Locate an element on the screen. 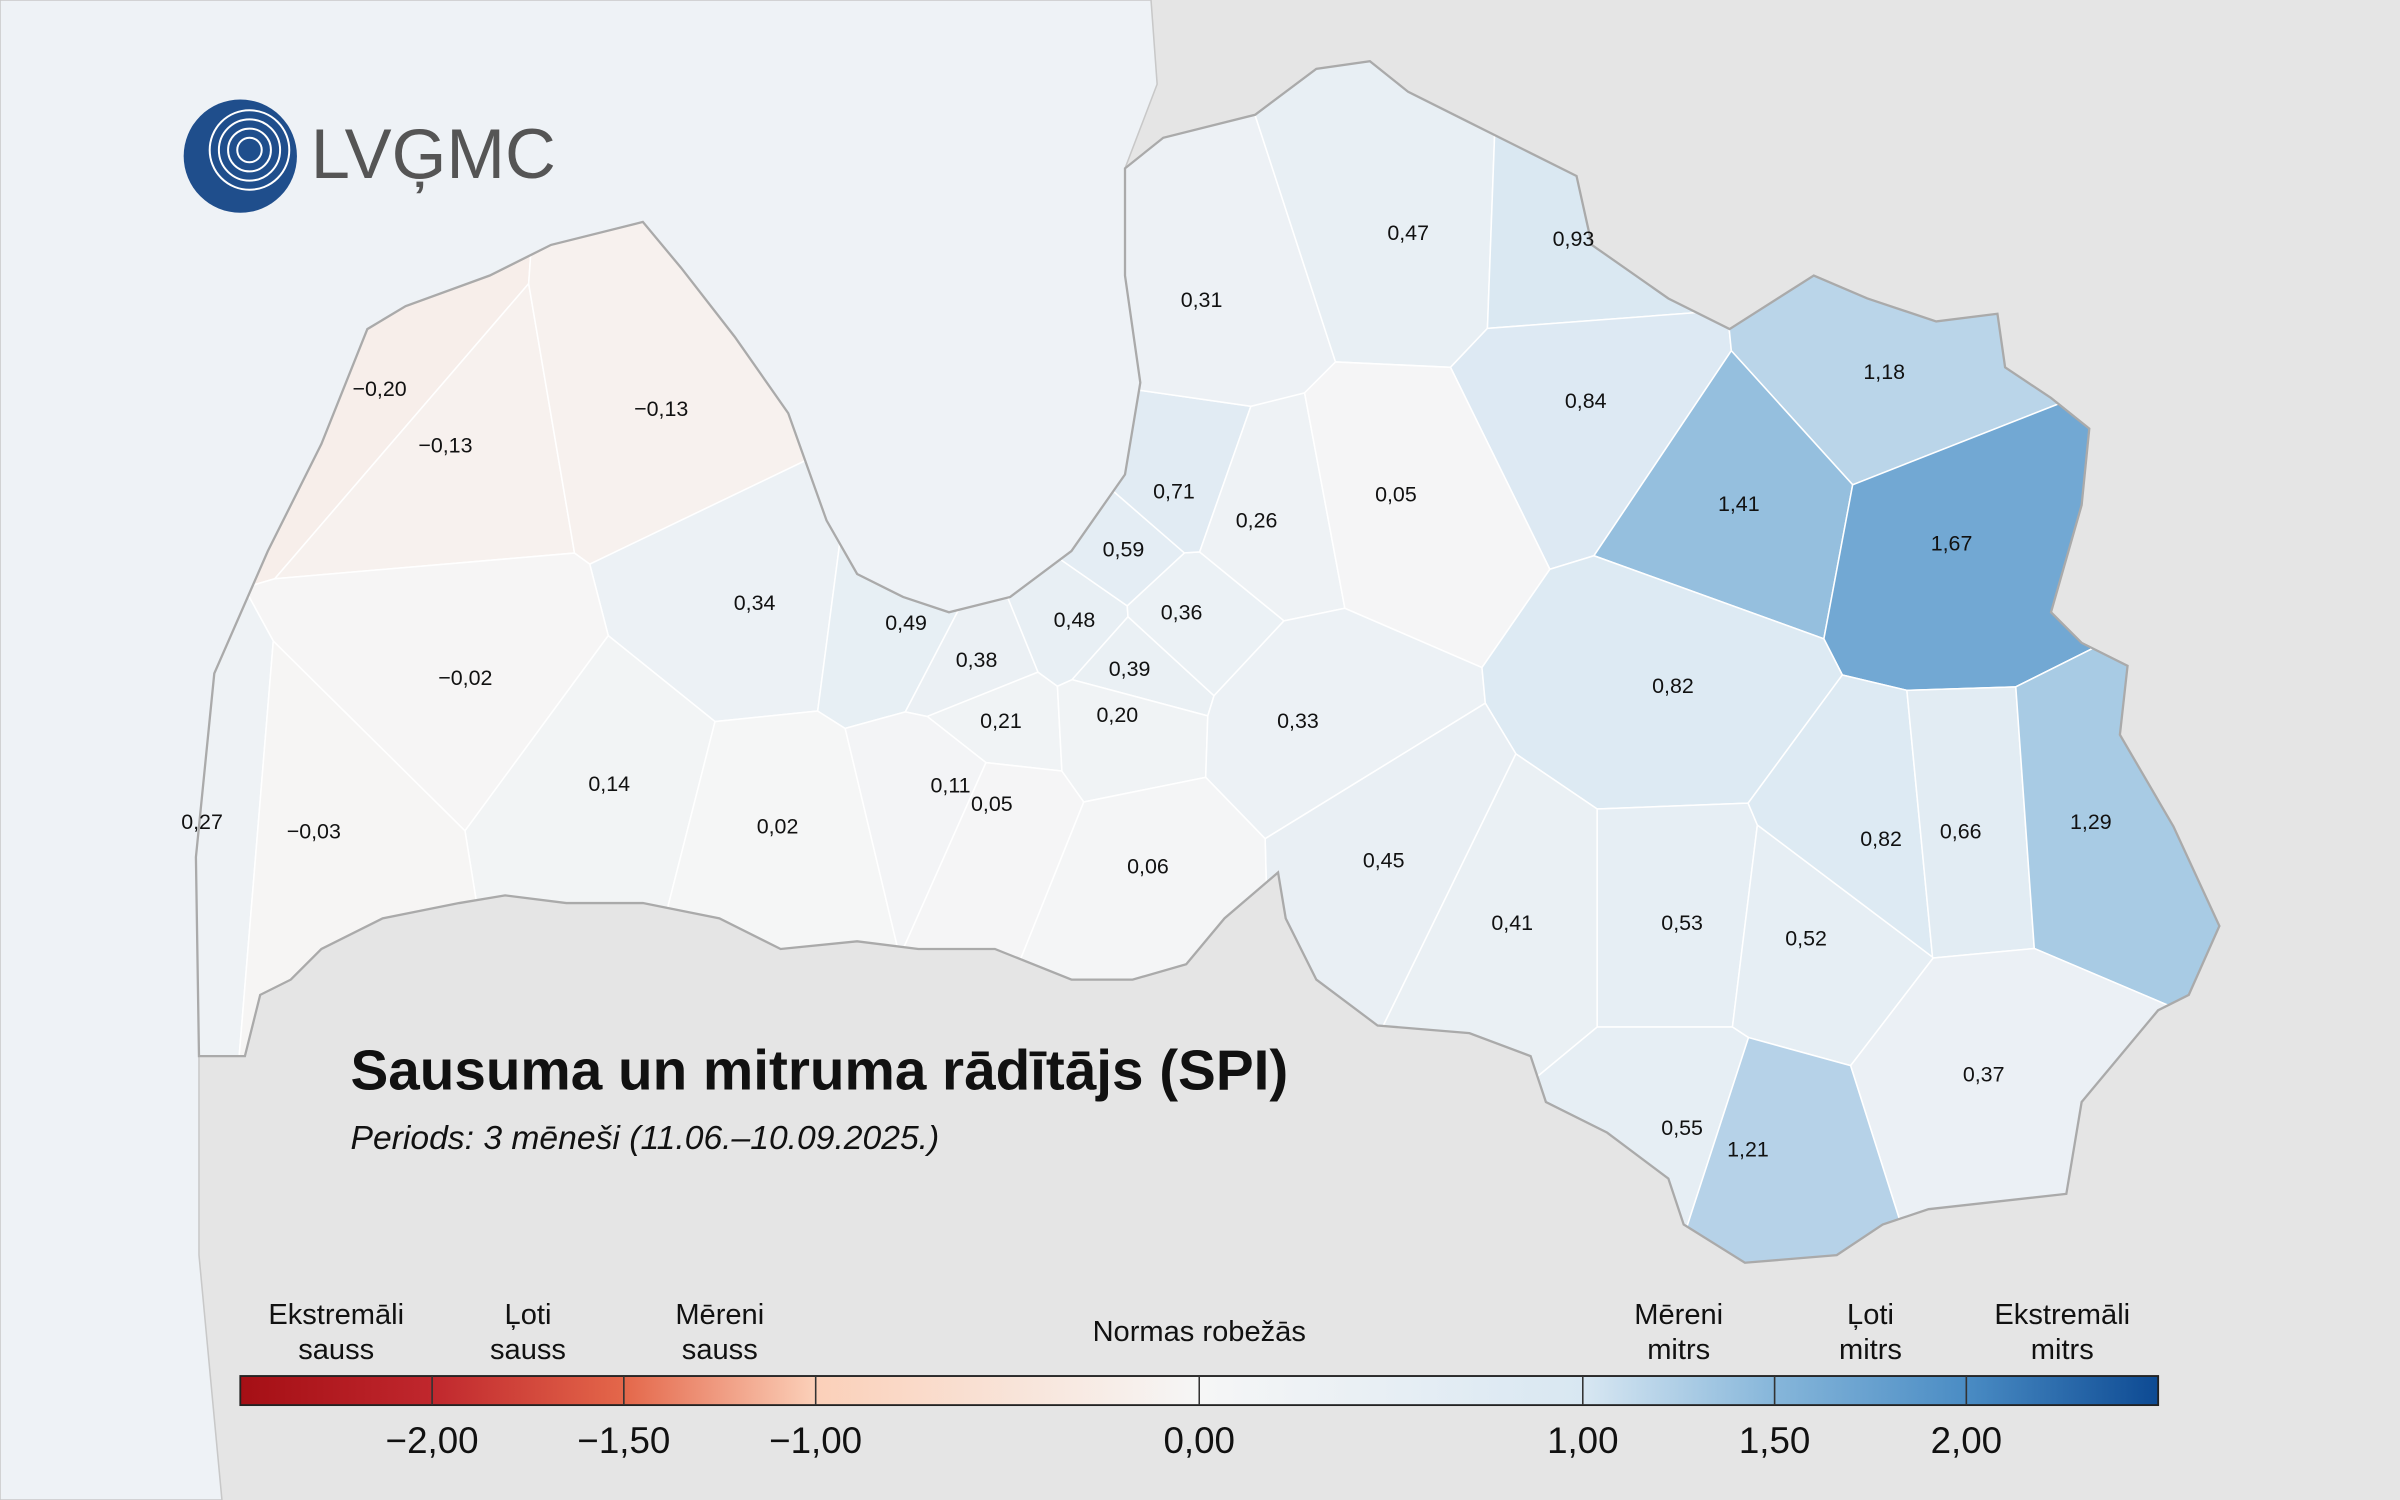  logo-text: LVĢMC is located at coordinates (433, 153).